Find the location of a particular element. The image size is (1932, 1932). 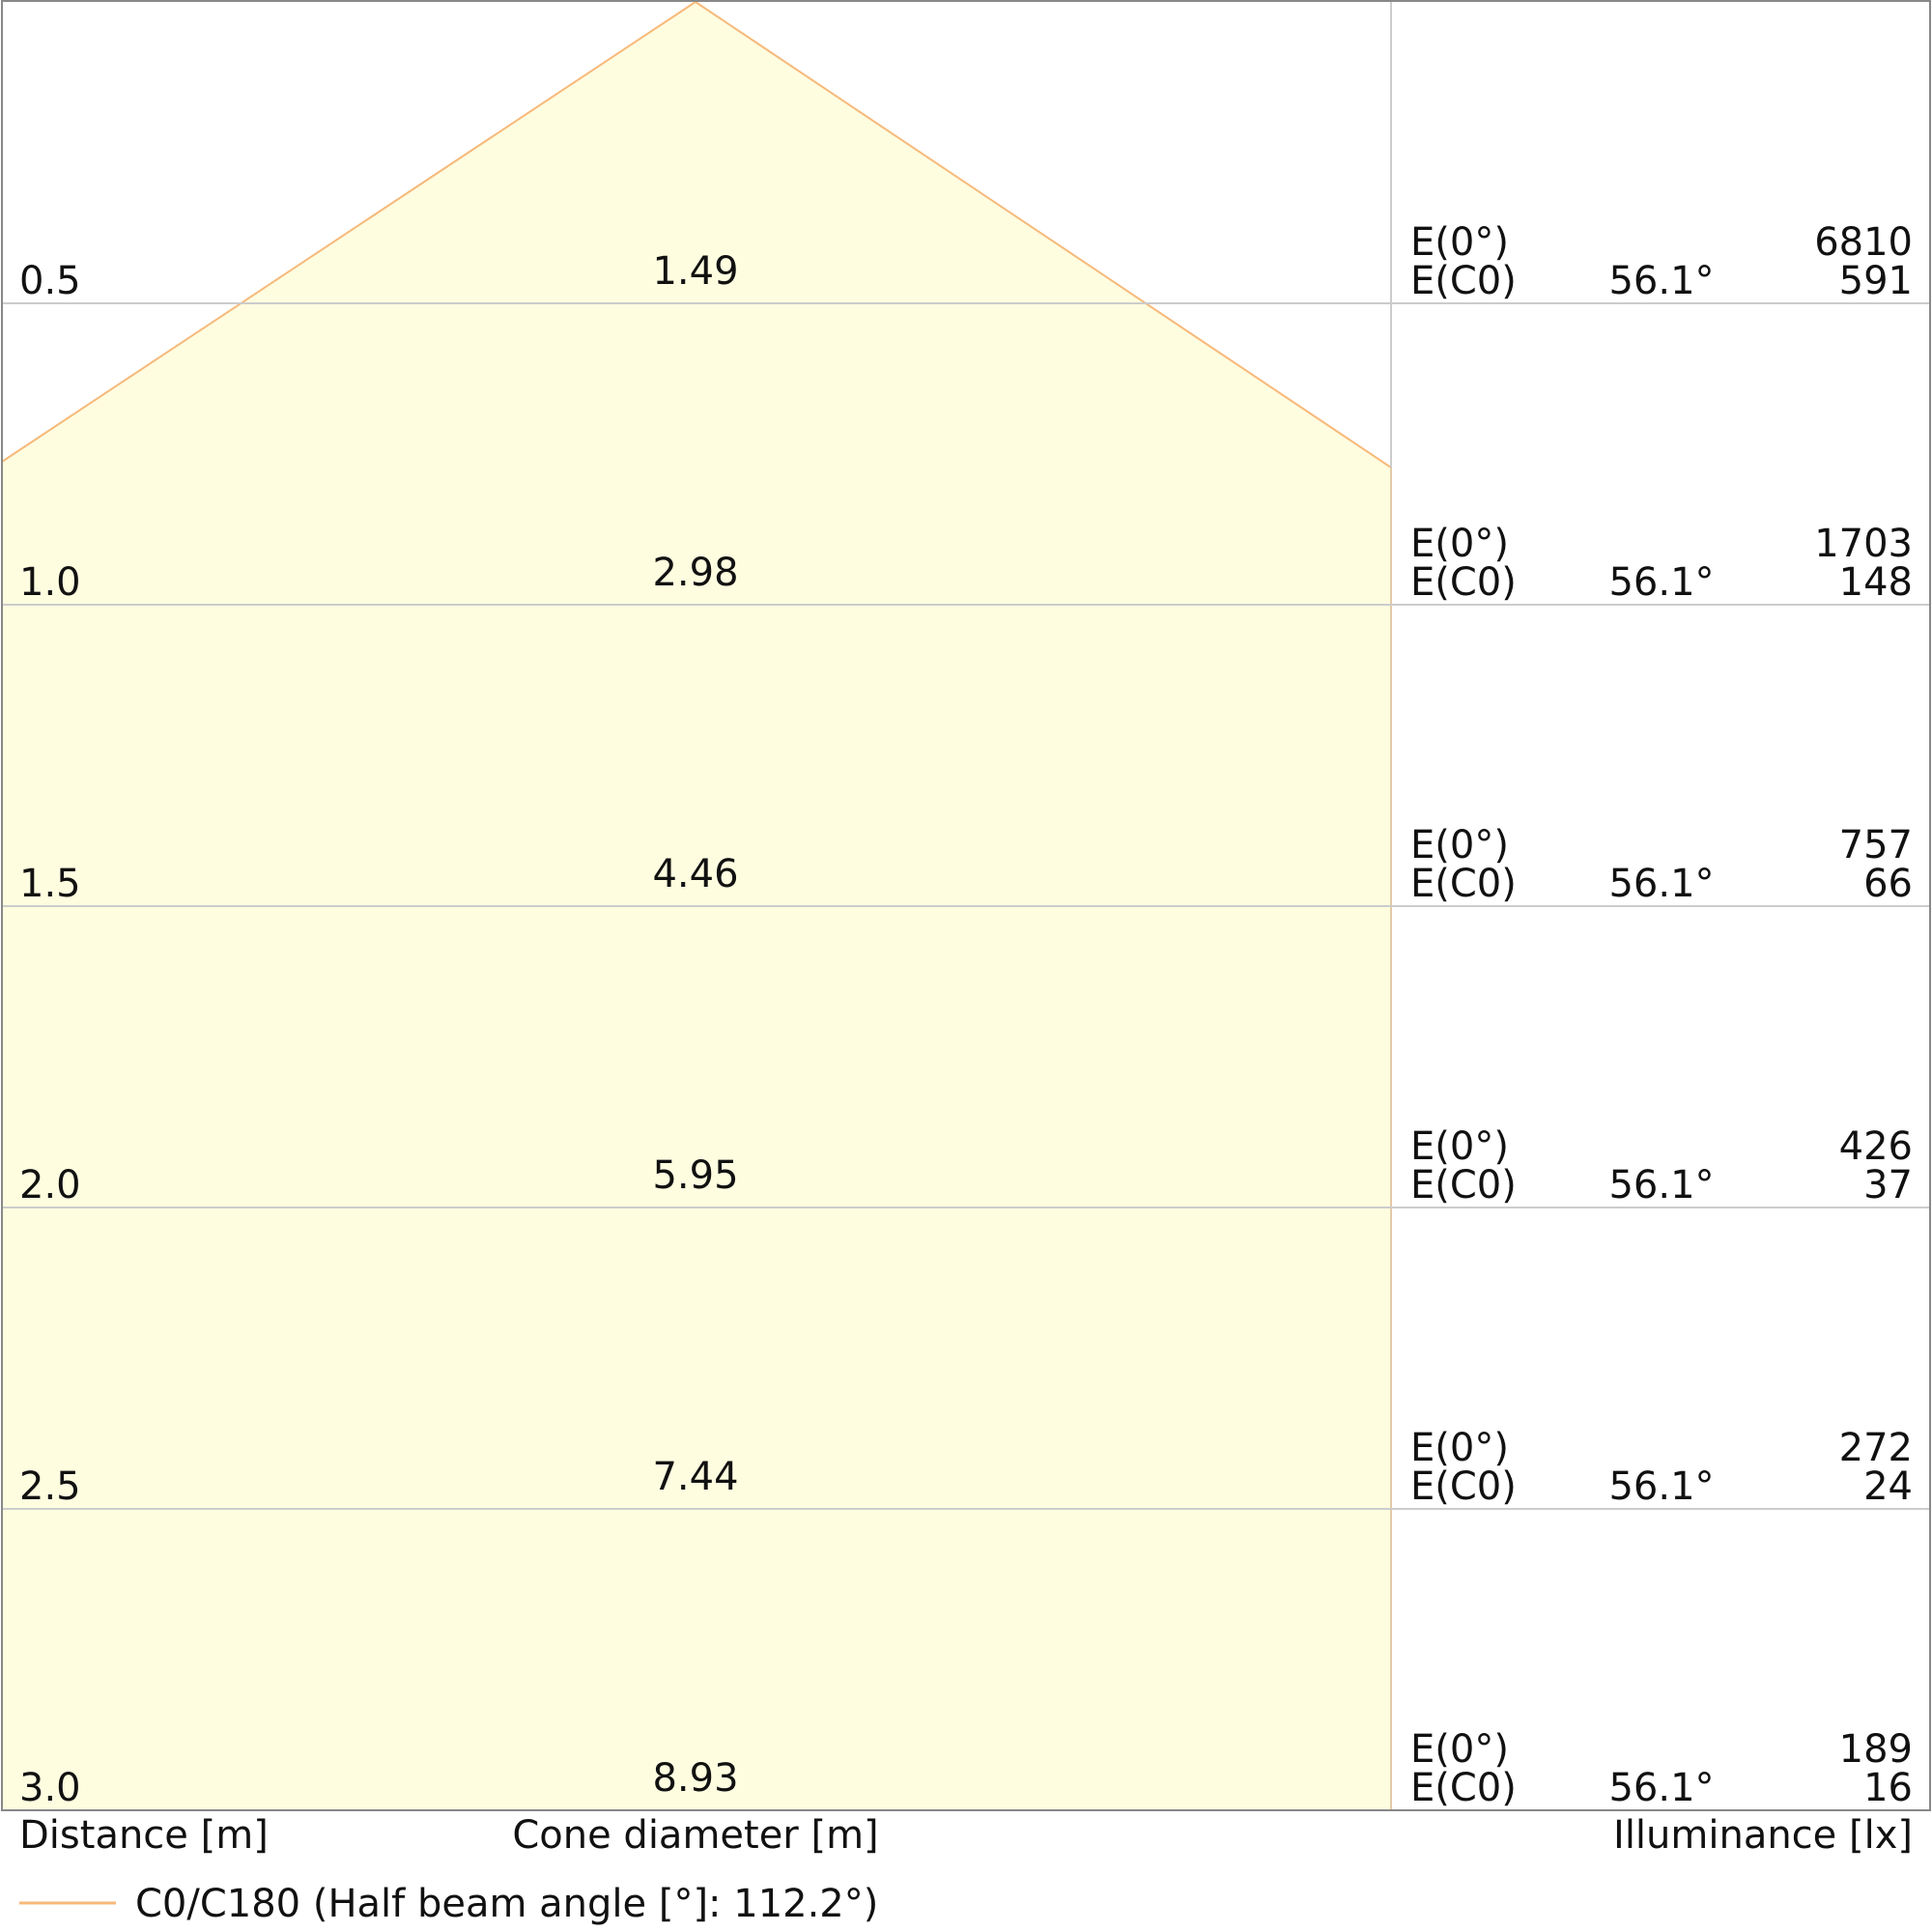

cone-diameter-label: 2.98 is located at coordinates (695, 573).